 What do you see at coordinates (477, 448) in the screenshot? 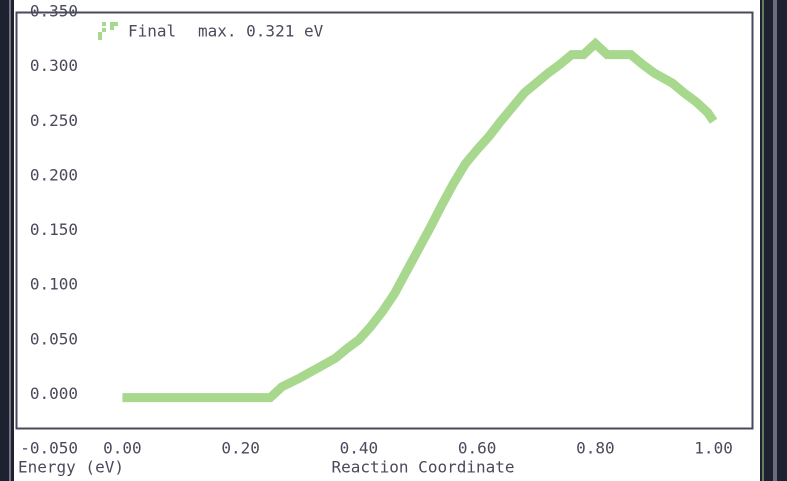
I see `x-tick-label: 0.60` at bounding box center [477, 448].